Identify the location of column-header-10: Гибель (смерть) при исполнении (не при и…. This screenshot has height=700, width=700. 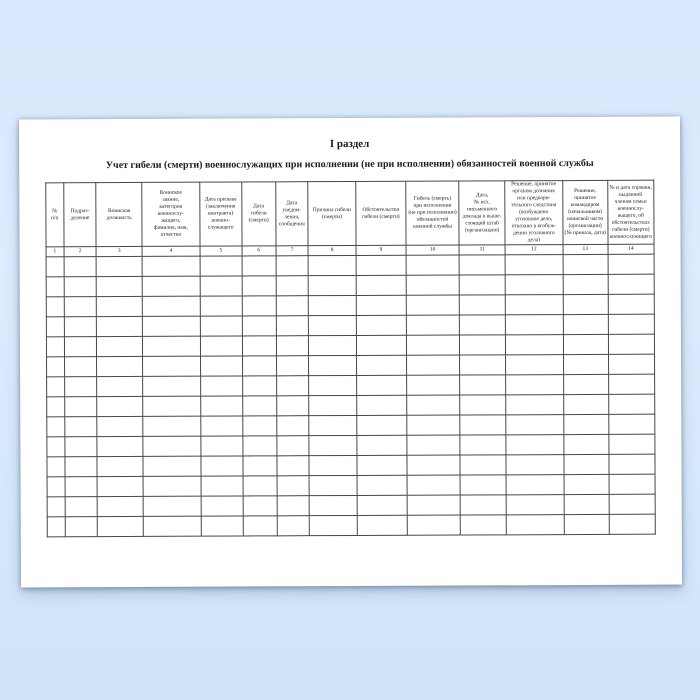
(432, 213).